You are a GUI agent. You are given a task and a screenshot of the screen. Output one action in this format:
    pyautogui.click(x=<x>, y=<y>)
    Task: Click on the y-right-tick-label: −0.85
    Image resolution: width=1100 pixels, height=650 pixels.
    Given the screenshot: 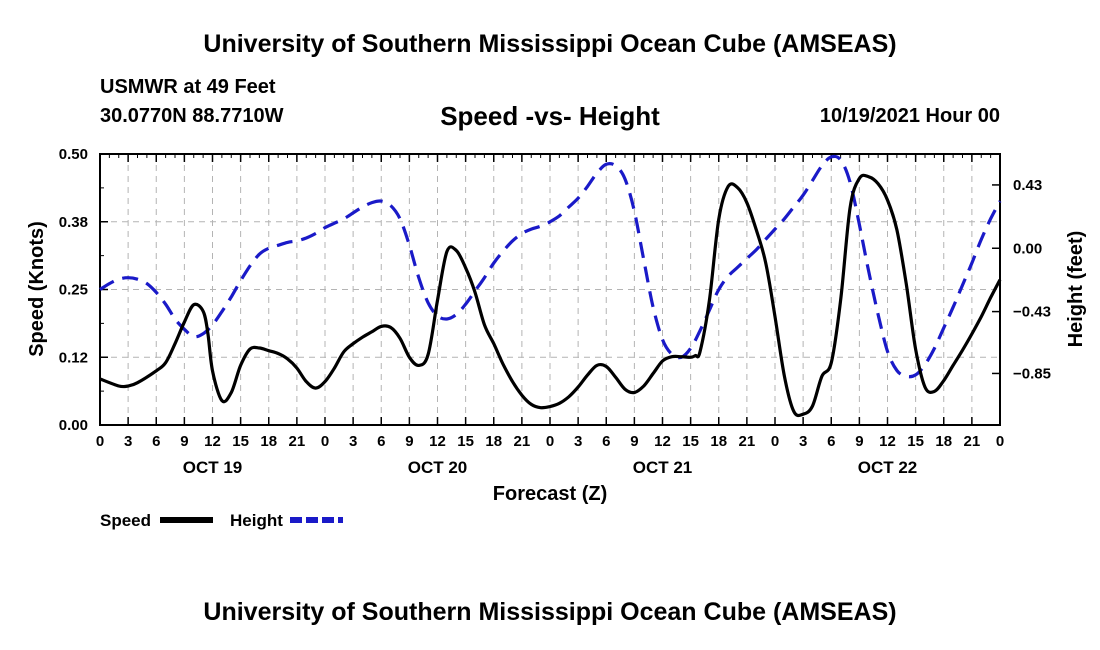 What is the action you would take?
    pyautogui.click(x=1032, y=373)
    